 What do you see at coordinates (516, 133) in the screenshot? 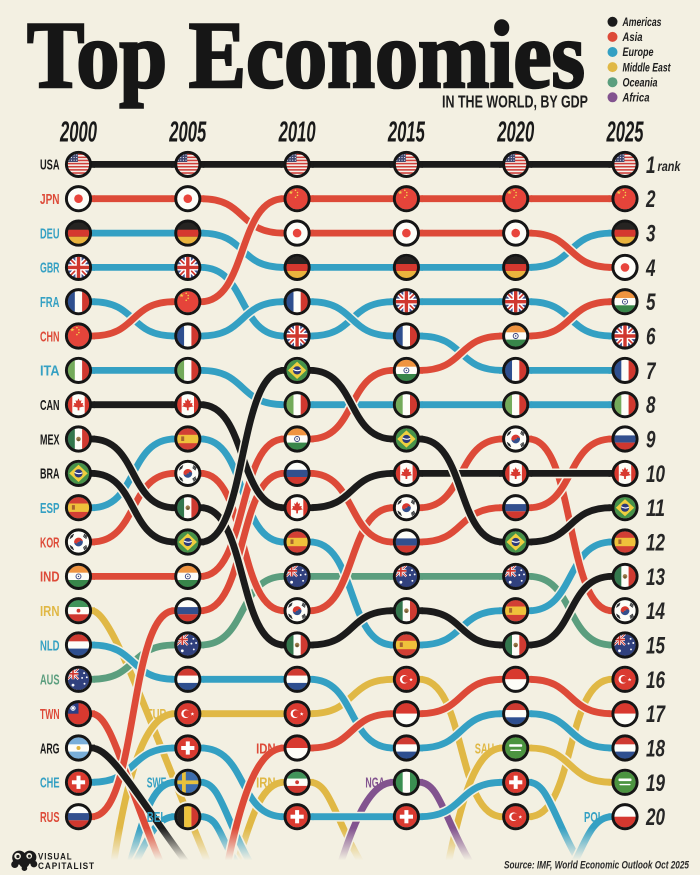
I see `svg-text: 2020` at bounding box center [516, 133].